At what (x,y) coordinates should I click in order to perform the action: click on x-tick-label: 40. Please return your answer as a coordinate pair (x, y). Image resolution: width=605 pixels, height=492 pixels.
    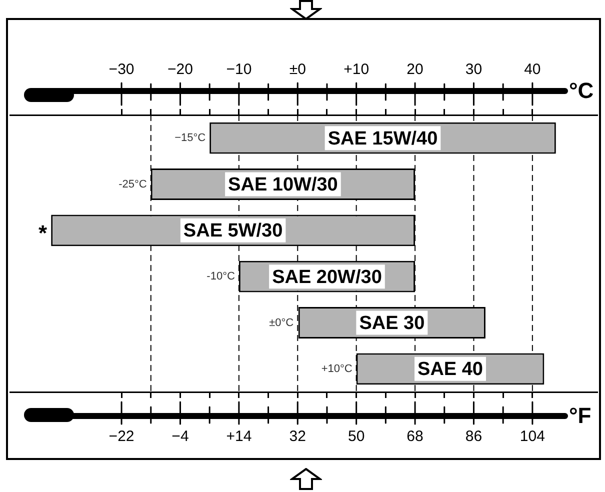
    Looking at the image, I should click on (532, 69).